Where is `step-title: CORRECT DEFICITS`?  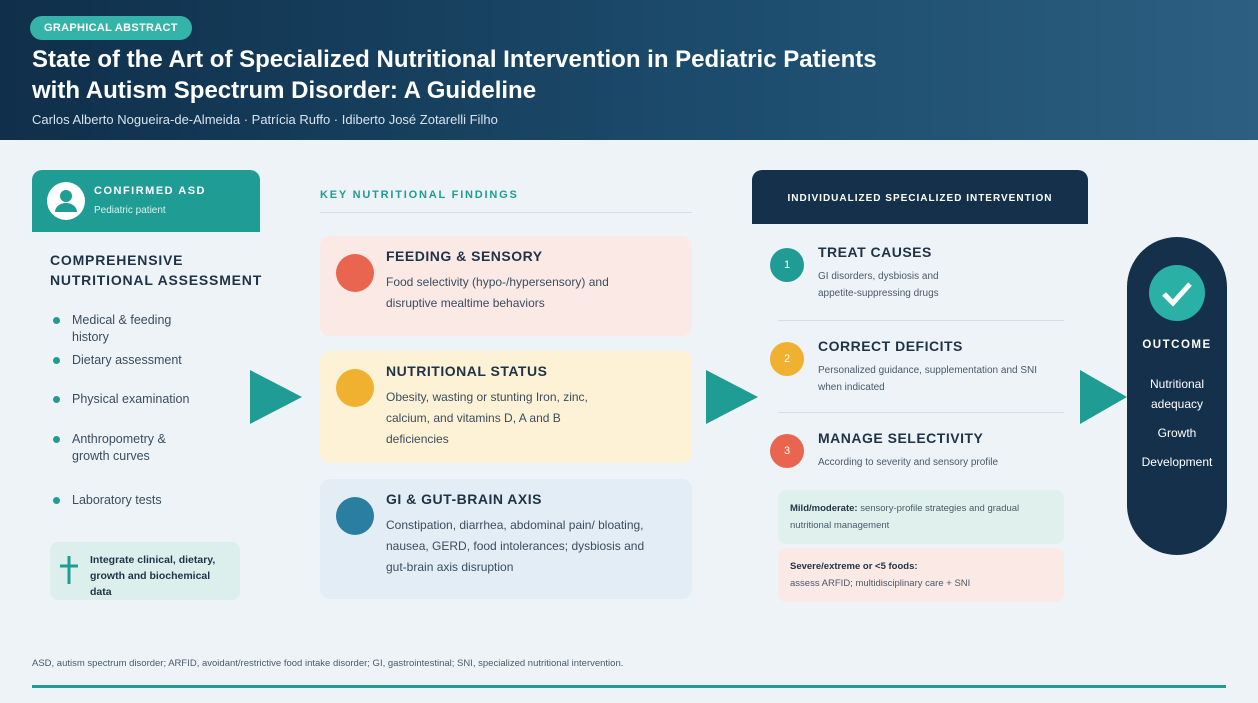
step-title: CORRECT DEFICITS is located at coordinates (890, 346).